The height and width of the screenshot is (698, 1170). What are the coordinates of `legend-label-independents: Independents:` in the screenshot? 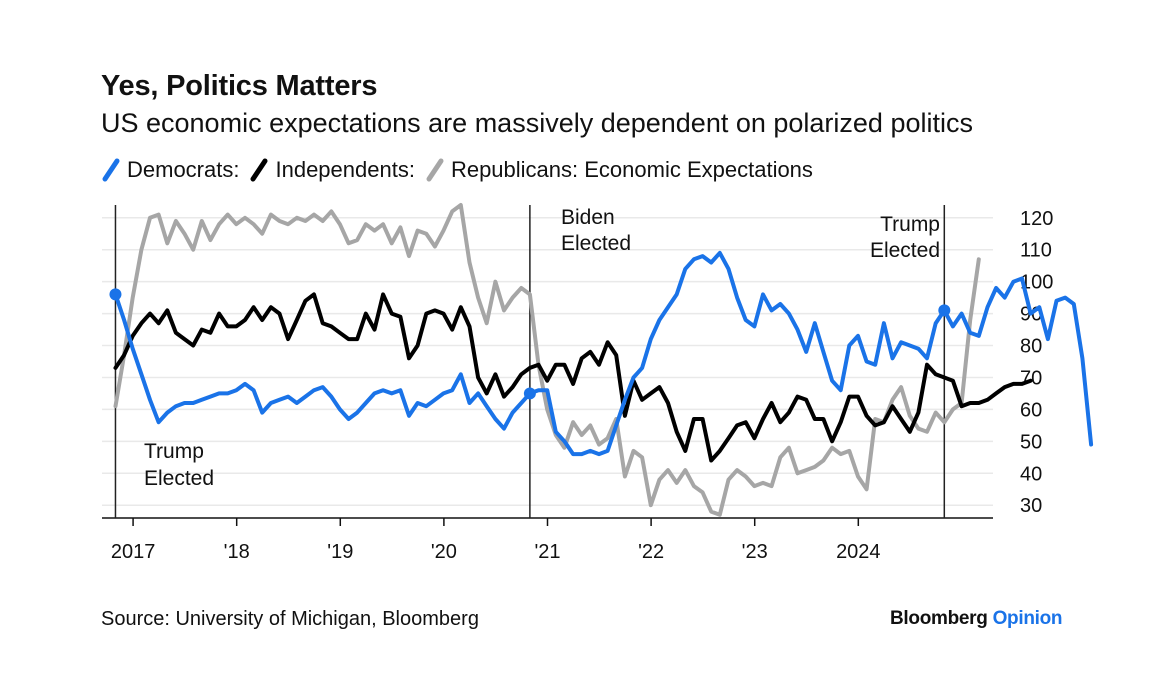 It's located at (345, 169).